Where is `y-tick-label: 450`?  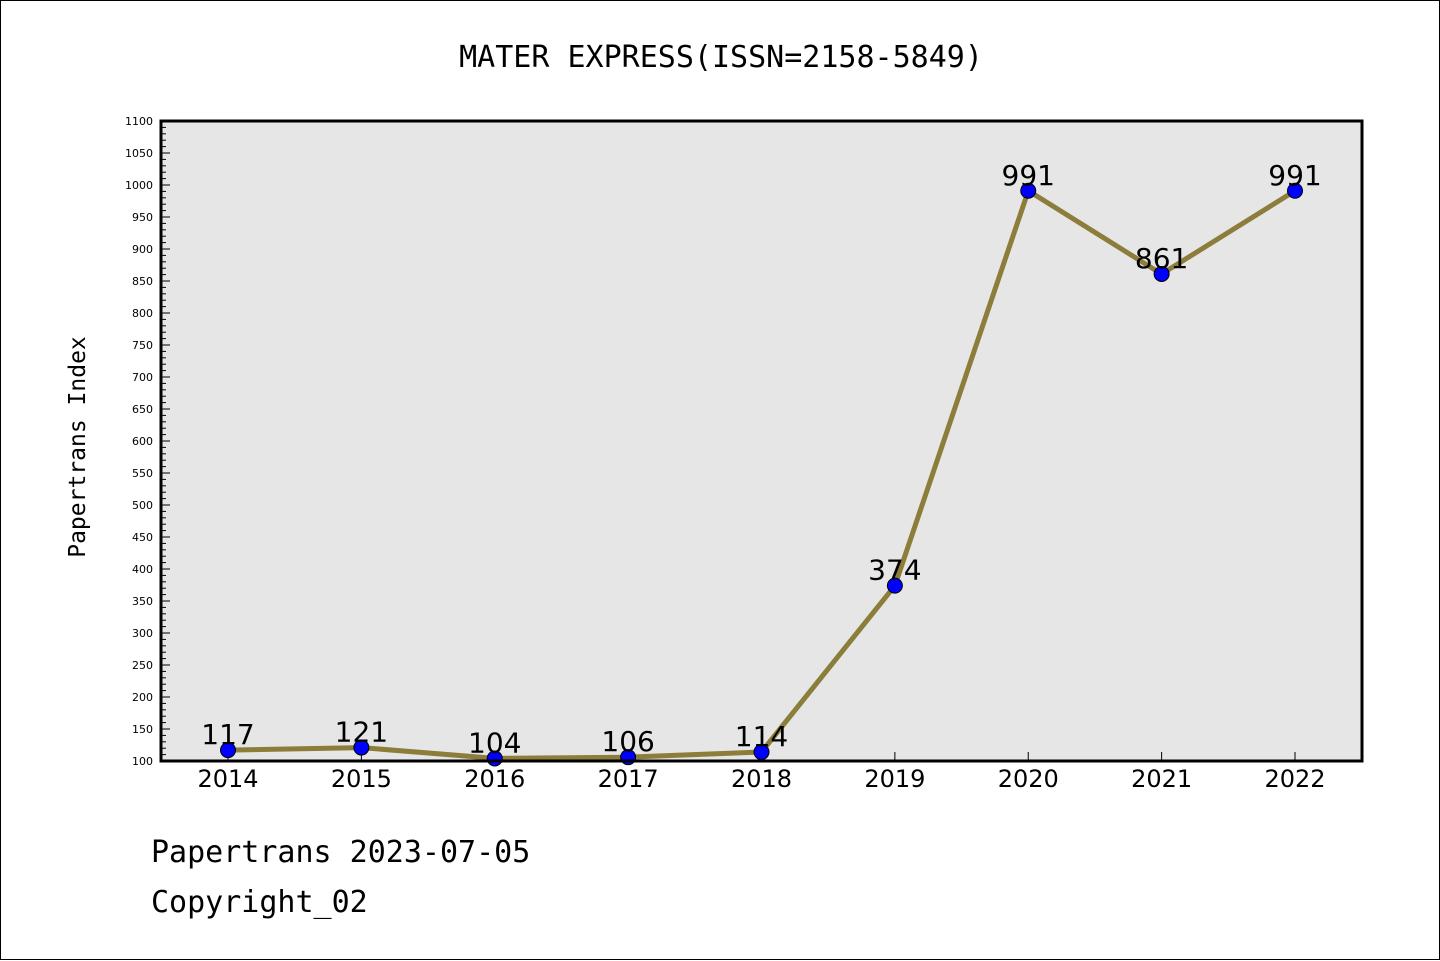
y-tick-label: 450 is located at coordinates (142, 537).